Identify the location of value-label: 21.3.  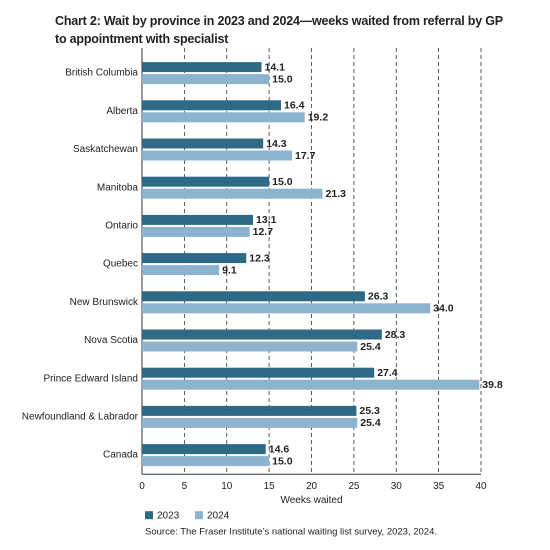
(336, 194).